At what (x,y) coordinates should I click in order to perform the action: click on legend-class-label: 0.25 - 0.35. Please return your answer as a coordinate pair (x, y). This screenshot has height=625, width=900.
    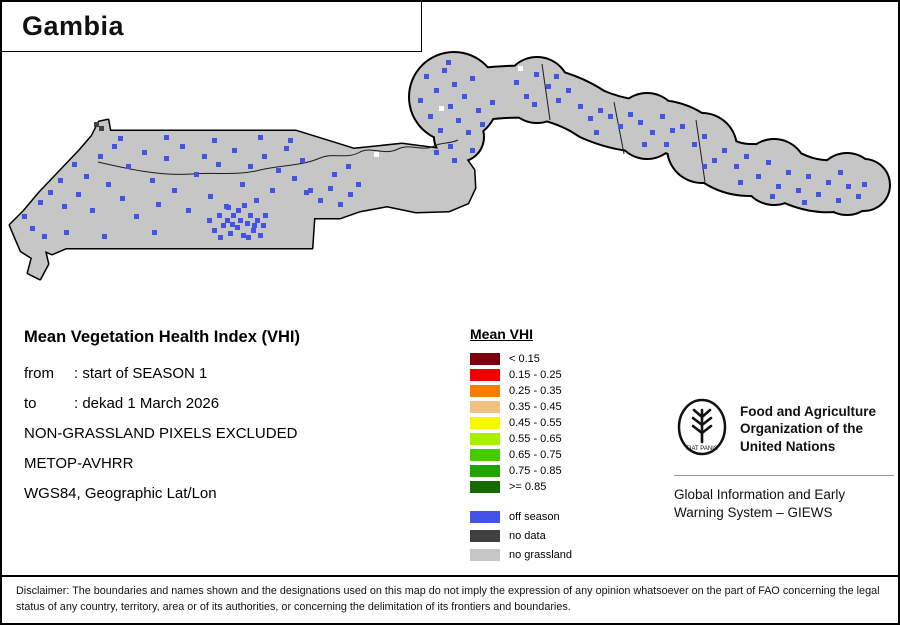
    Looking at the image, I should click on (535, 391).